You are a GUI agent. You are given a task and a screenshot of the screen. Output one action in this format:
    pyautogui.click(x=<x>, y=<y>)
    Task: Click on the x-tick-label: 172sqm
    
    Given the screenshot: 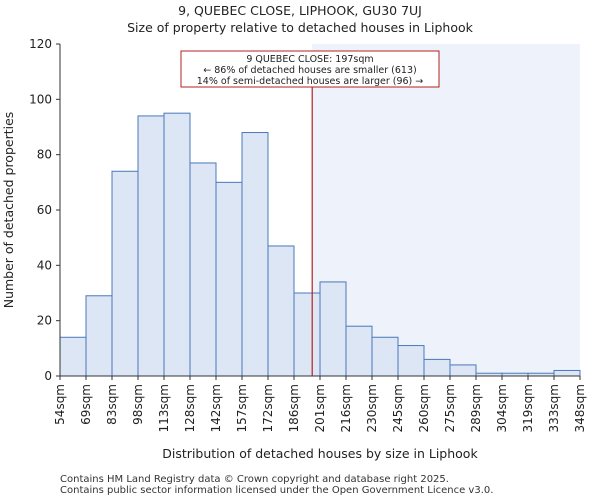 What is the action you would take?
    pyautogui.click(x=268, y=408)
    